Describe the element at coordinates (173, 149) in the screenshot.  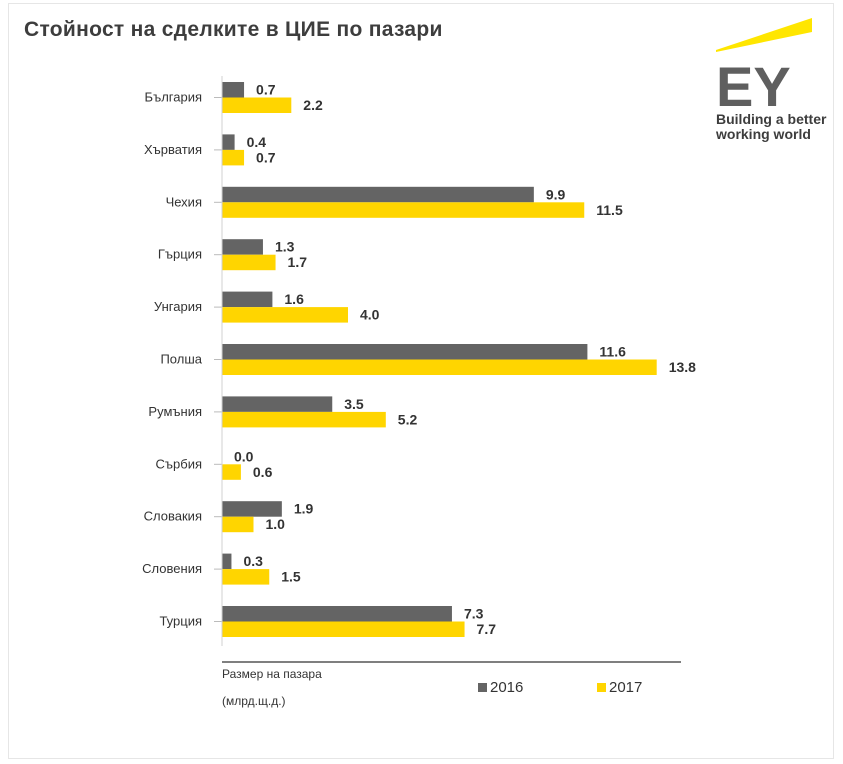
I see `category-label: Хърватия` at that location.